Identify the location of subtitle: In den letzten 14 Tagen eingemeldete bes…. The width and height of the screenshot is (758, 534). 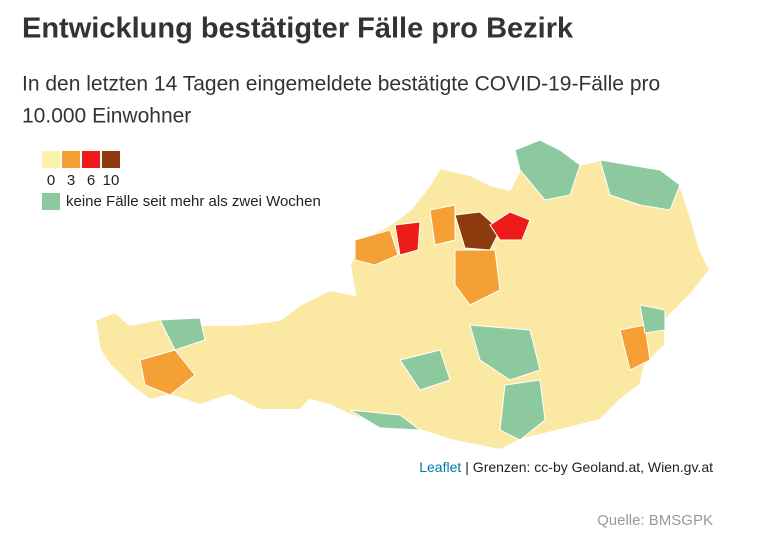
(341, 84).